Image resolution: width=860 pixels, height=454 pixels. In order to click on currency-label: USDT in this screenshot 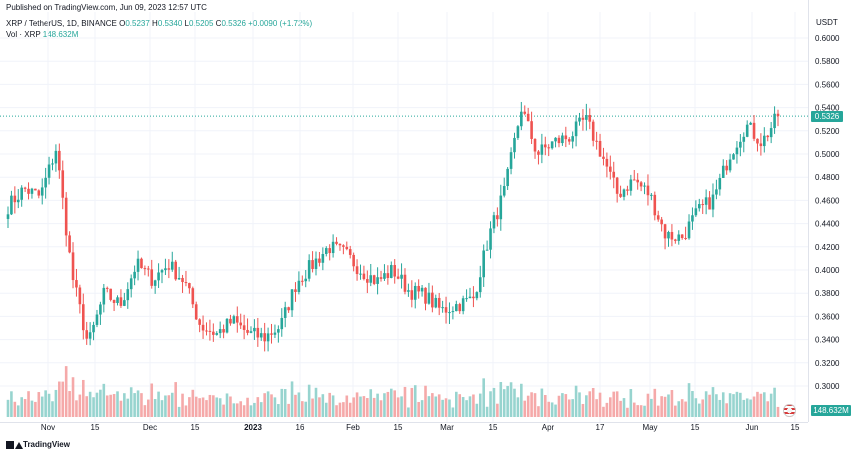, I will do `click(827, 22)`.